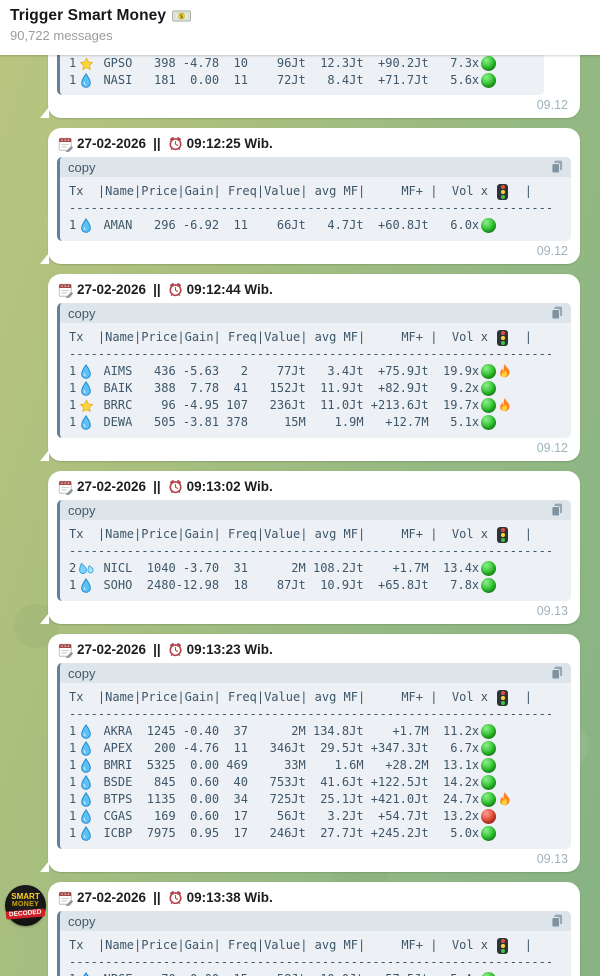 Image resolution: width=600 pixels, height=976 pixels. What do you see at coordinates (88, 15) in the screenshot?
I see `channel-title: Trigger Smart Money` at bounding box center [88, 15].